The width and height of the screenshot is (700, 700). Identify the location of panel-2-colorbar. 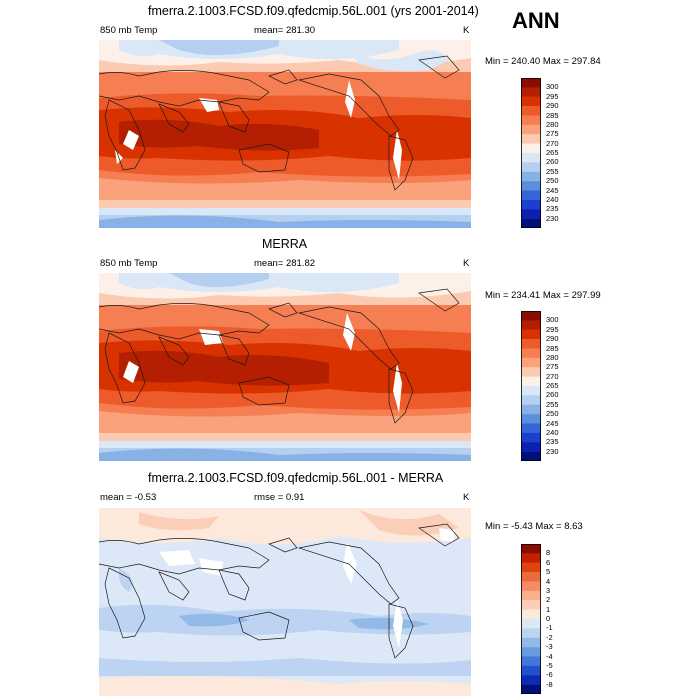
(531, 386).